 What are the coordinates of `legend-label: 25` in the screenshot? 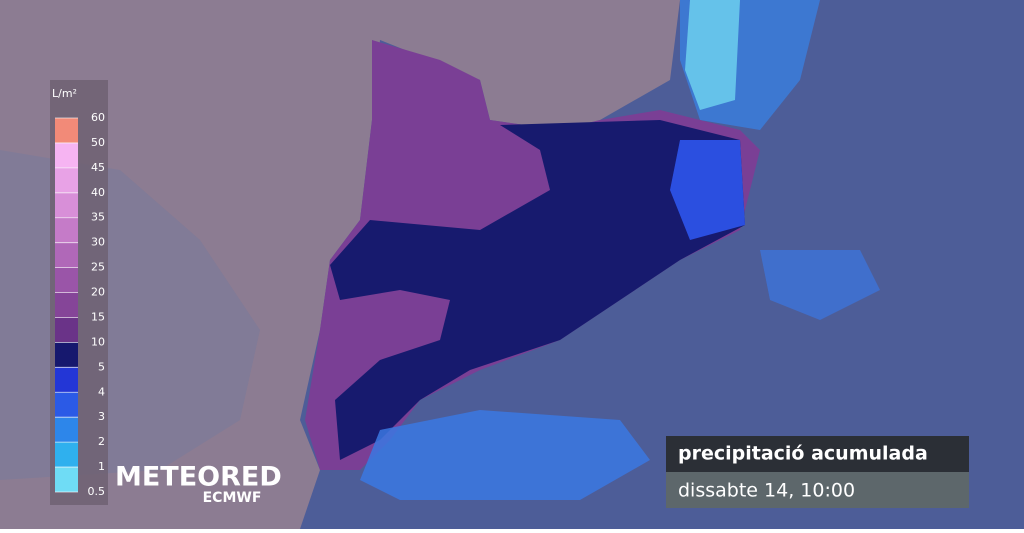 It's located at (98, 267).